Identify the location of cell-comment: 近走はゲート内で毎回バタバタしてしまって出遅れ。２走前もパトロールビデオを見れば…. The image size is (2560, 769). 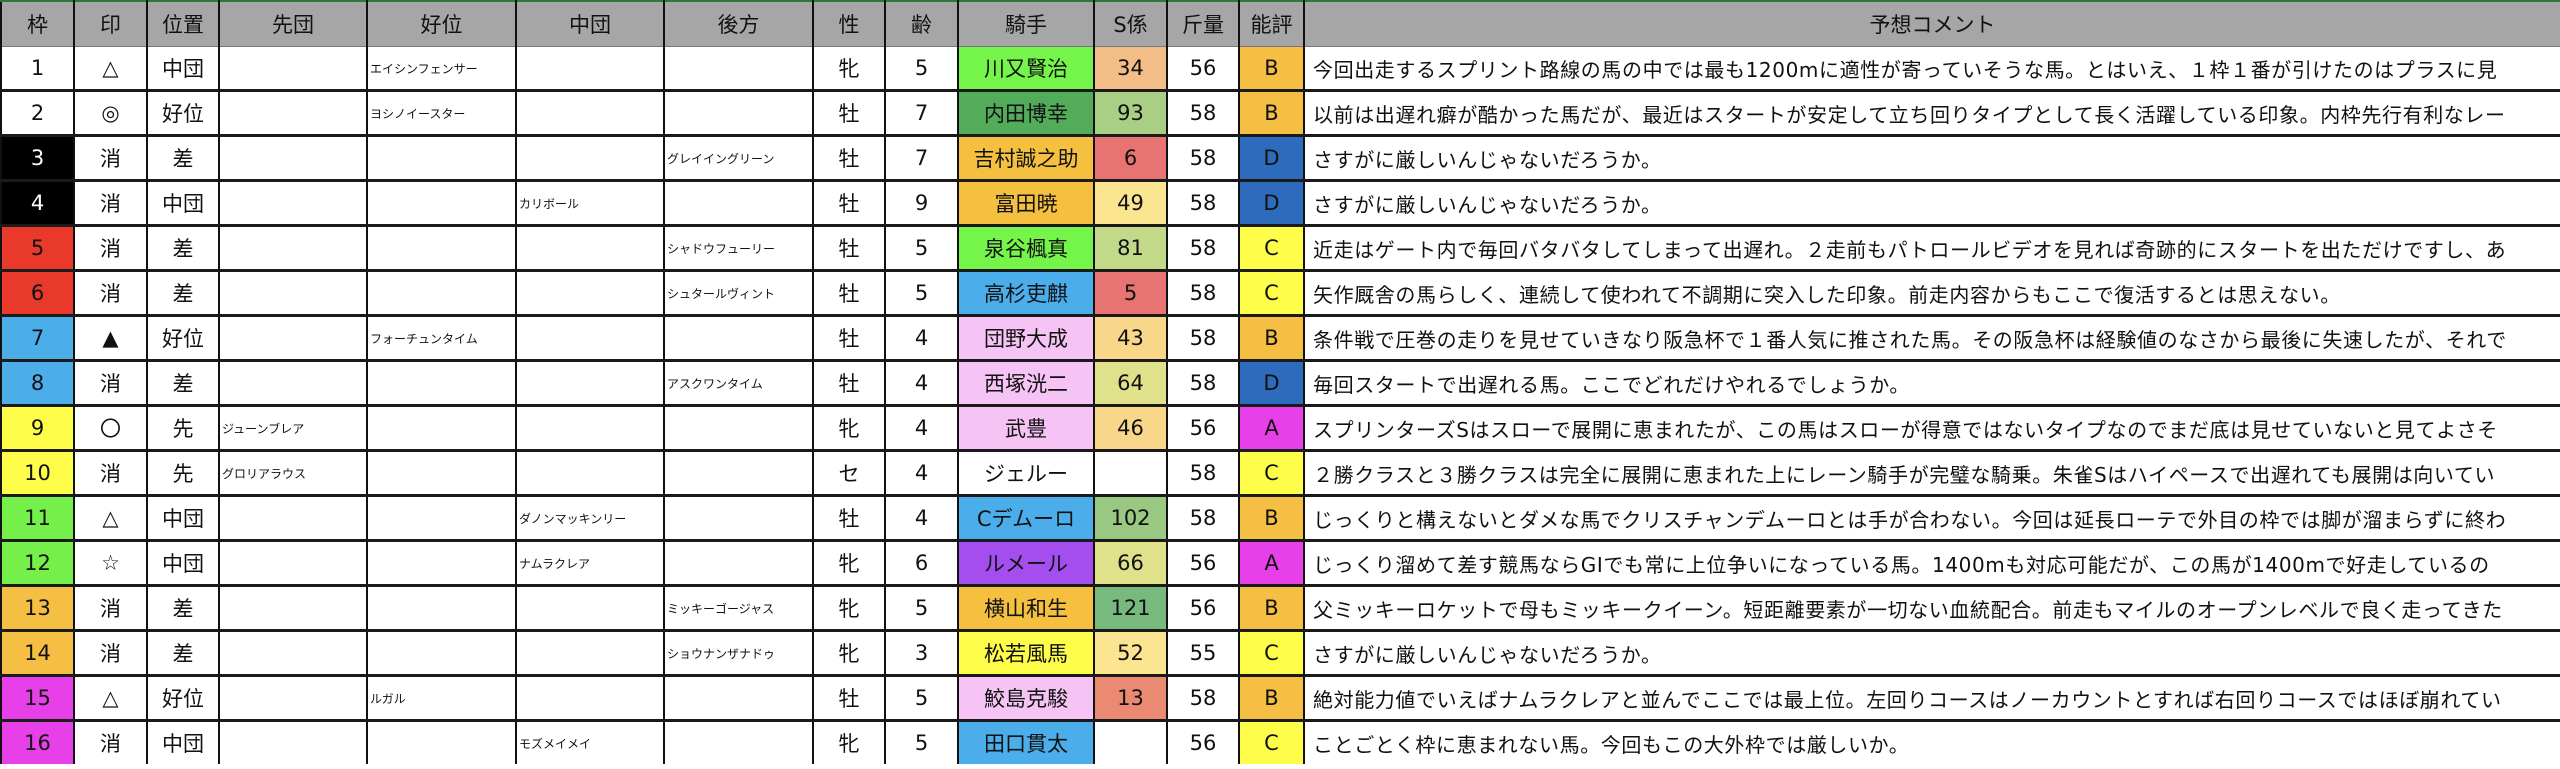
(1931, 247).